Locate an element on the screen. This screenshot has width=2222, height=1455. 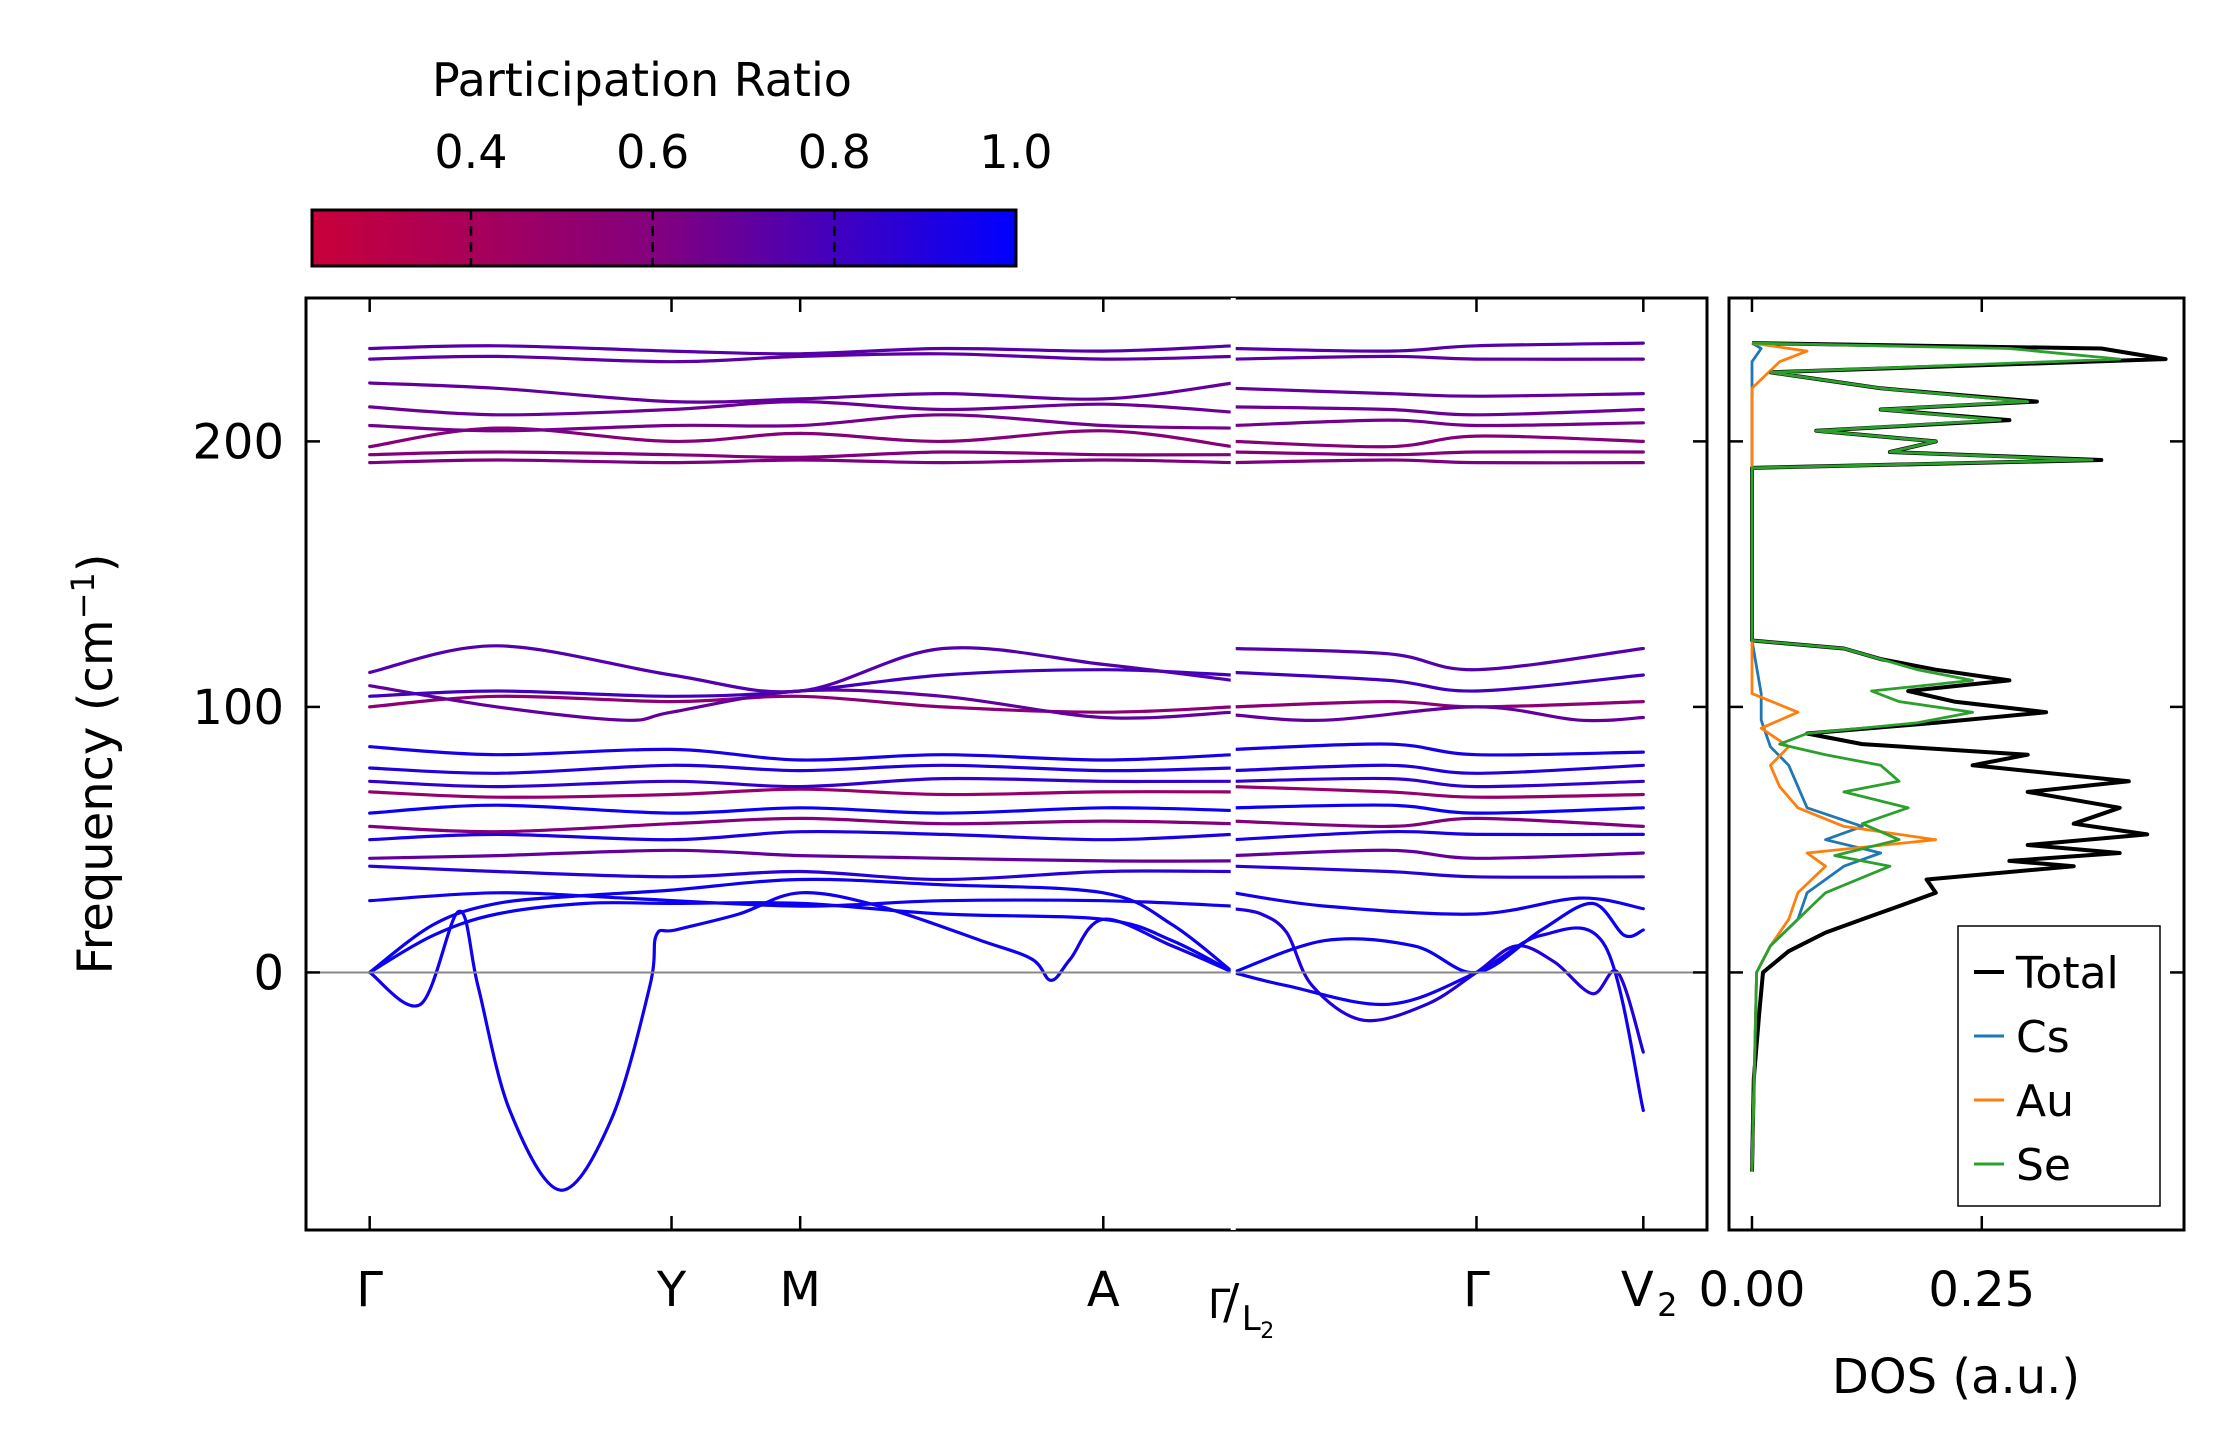
x-tick-label-6-main: V is located at coordinates (1637, 1290).